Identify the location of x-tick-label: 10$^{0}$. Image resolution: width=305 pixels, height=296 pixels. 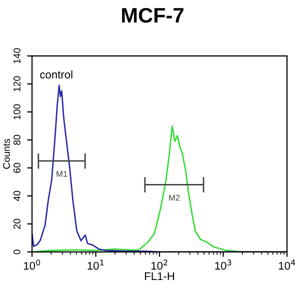
(32, 265).